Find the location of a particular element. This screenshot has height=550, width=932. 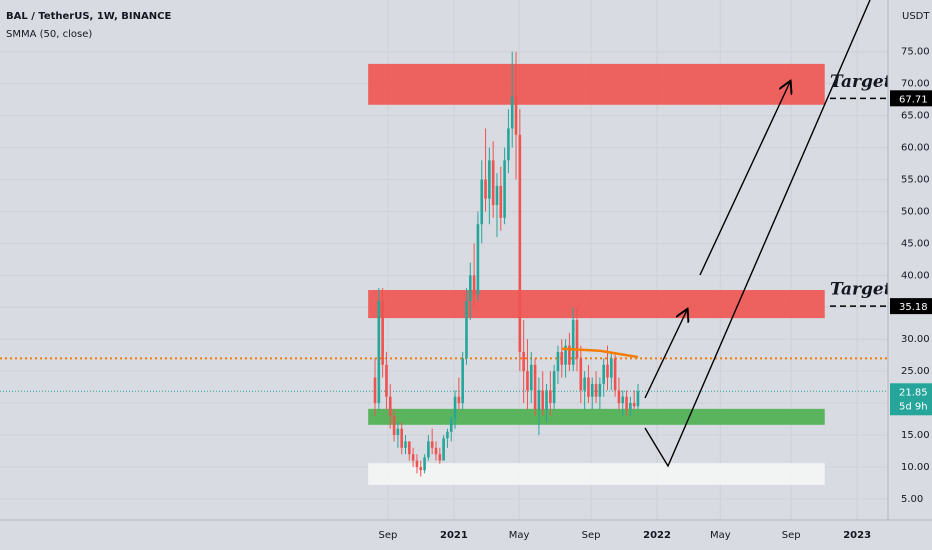

target-label: Target 1 is located at coordinates (869, 290).